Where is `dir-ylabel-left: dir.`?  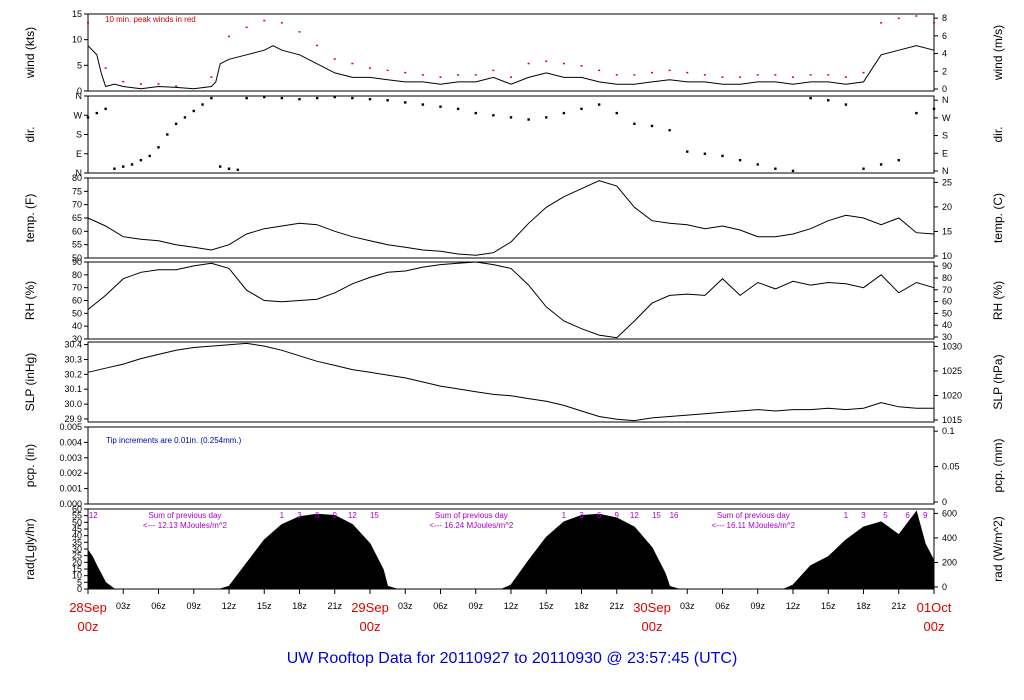 dir-ylabel-left: dir. is located at coordinates (30, 134).